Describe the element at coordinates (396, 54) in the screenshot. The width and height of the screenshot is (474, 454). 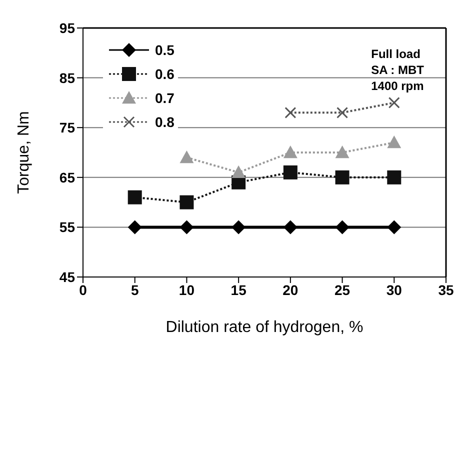
I see `annotation: Full load` at that location.